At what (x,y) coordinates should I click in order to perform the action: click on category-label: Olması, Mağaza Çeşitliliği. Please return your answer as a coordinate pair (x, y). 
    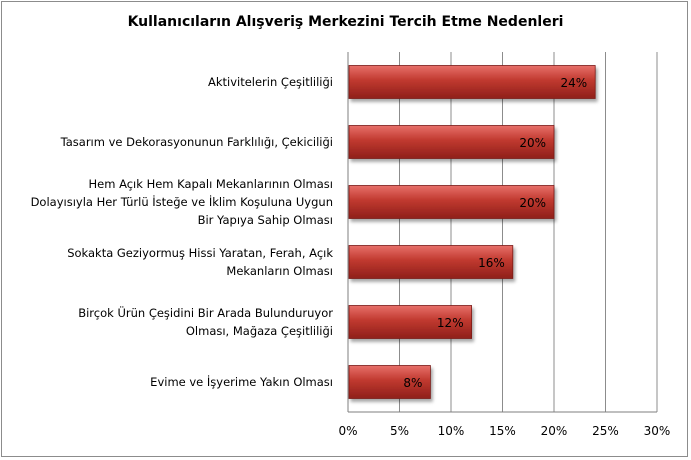
    Looking at the image, I should click on (259, 331).